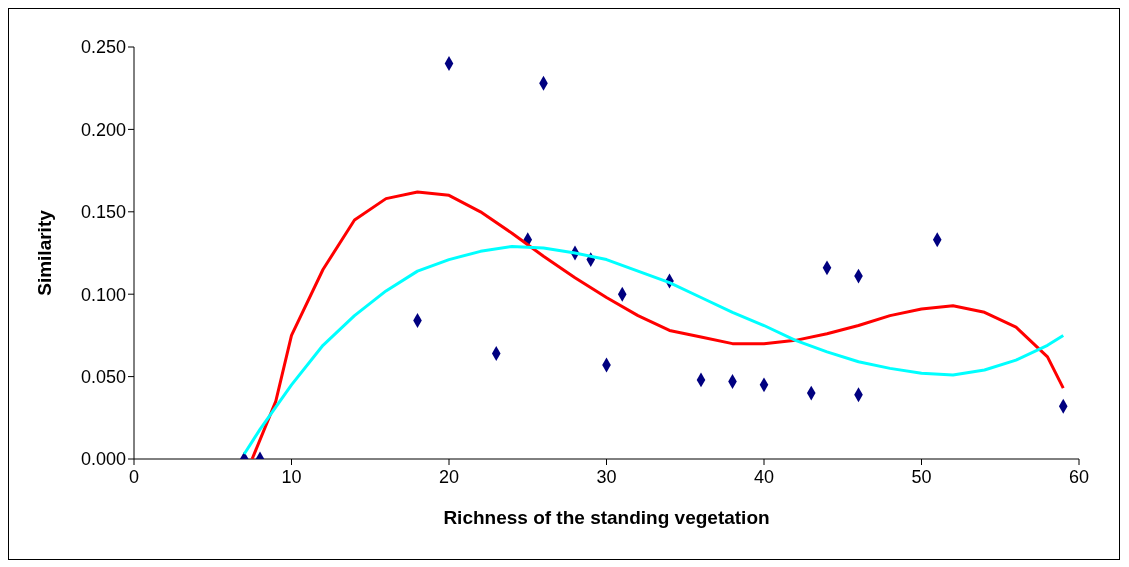 The height and width of the screenshot is (567, 1129). Describe the element at coordinates (606, 517) in the screenshot. I see `x-axis-title: Richness of the standing vegetation` at that location.